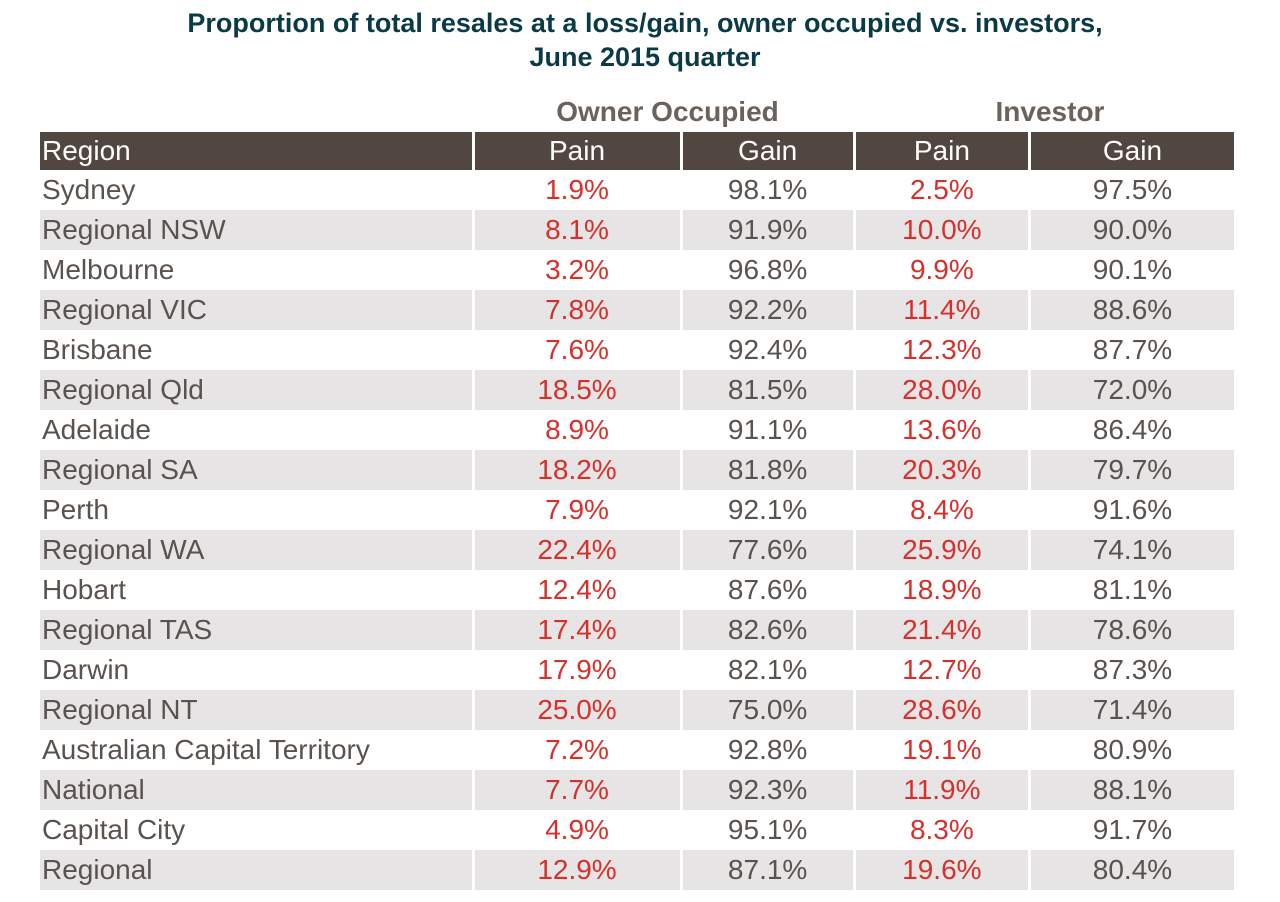 Image resolution: width=1280 pixels, height=902 pixels. What do you see at coordinates (577, 630) in the screenshot?
I see `cell-owner-pain: 17.4%` at bounding box center [577, 630].